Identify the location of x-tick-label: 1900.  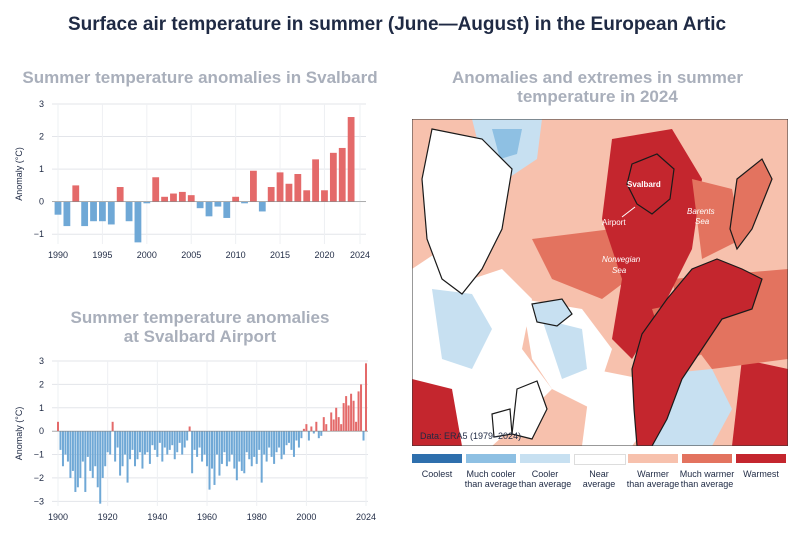
(58, 517).